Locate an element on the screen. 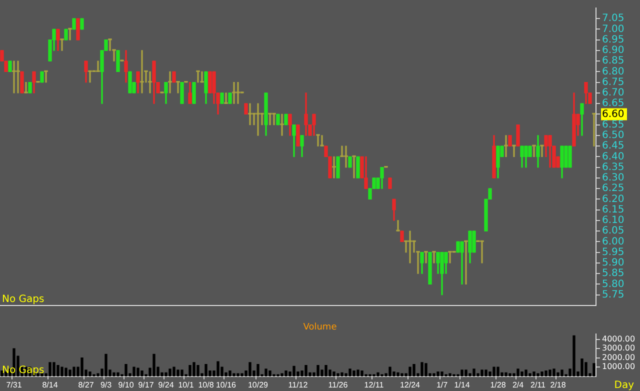  y-tick-label: 5.90 is located at coordinates (613, 263).